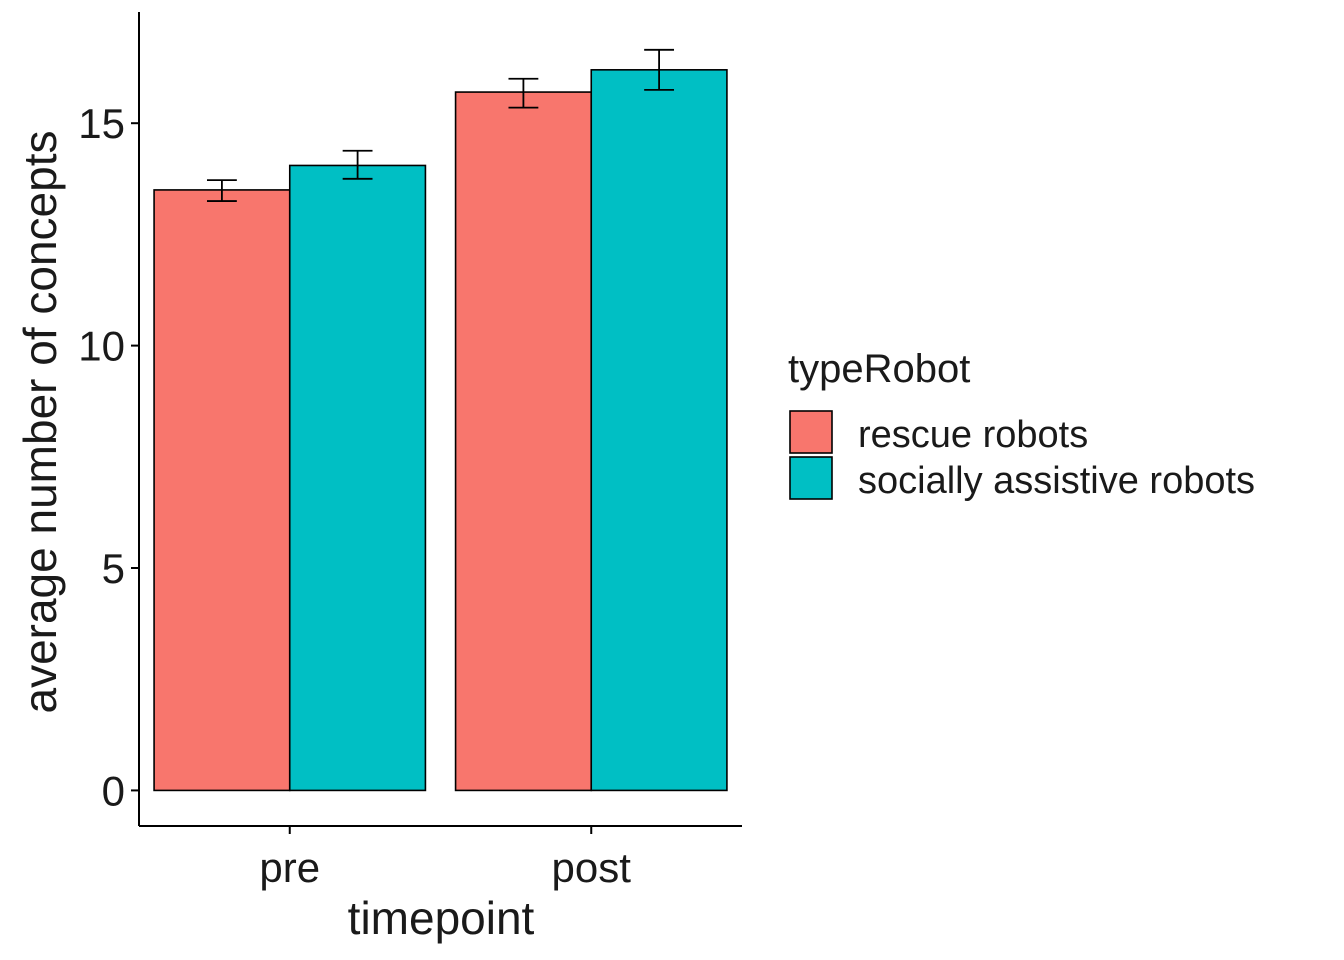 The height and width of the screenshot is (960, 1344). What do you see at coordinates (440, 125) in the screenshot?
I see `error-bars-layer` at bounding box center [440, 125].